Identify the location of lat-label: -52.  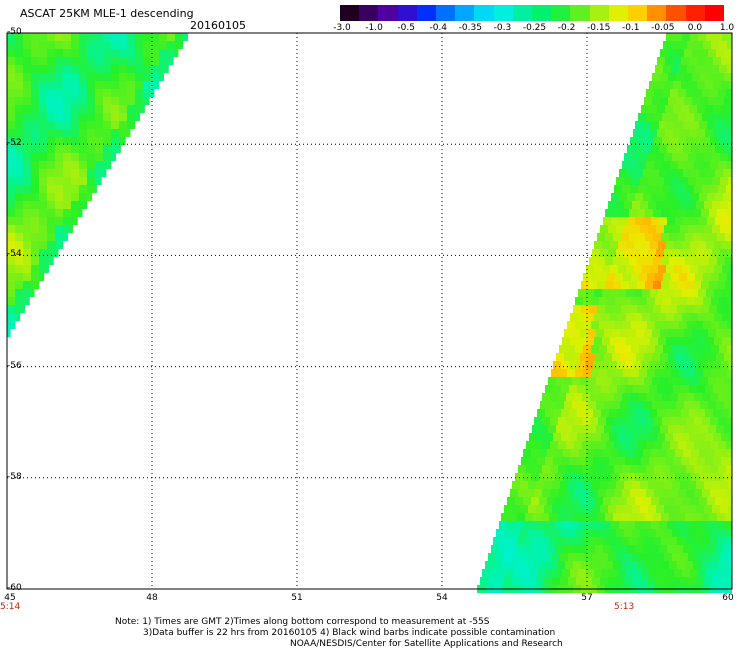
(14, 143).